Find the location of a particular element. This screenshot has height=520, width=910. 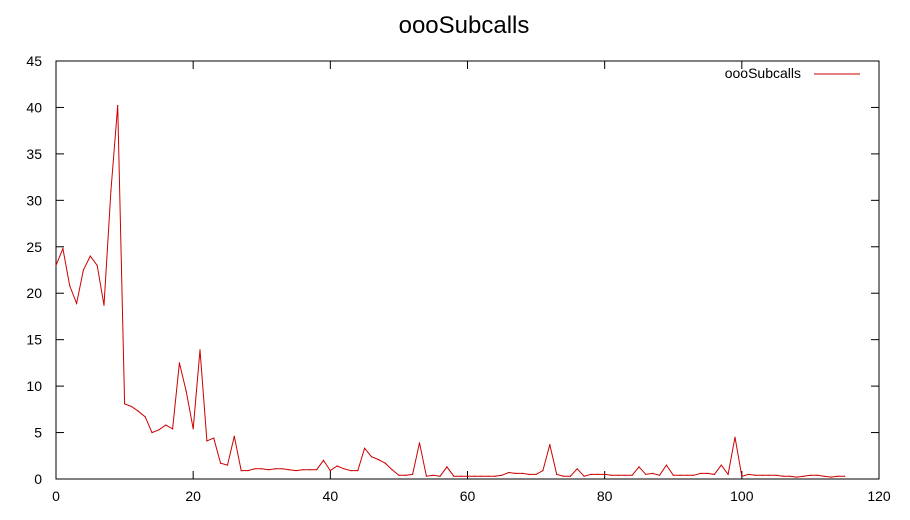

y-tick-label: 20 is located at coordinates (34, 293).